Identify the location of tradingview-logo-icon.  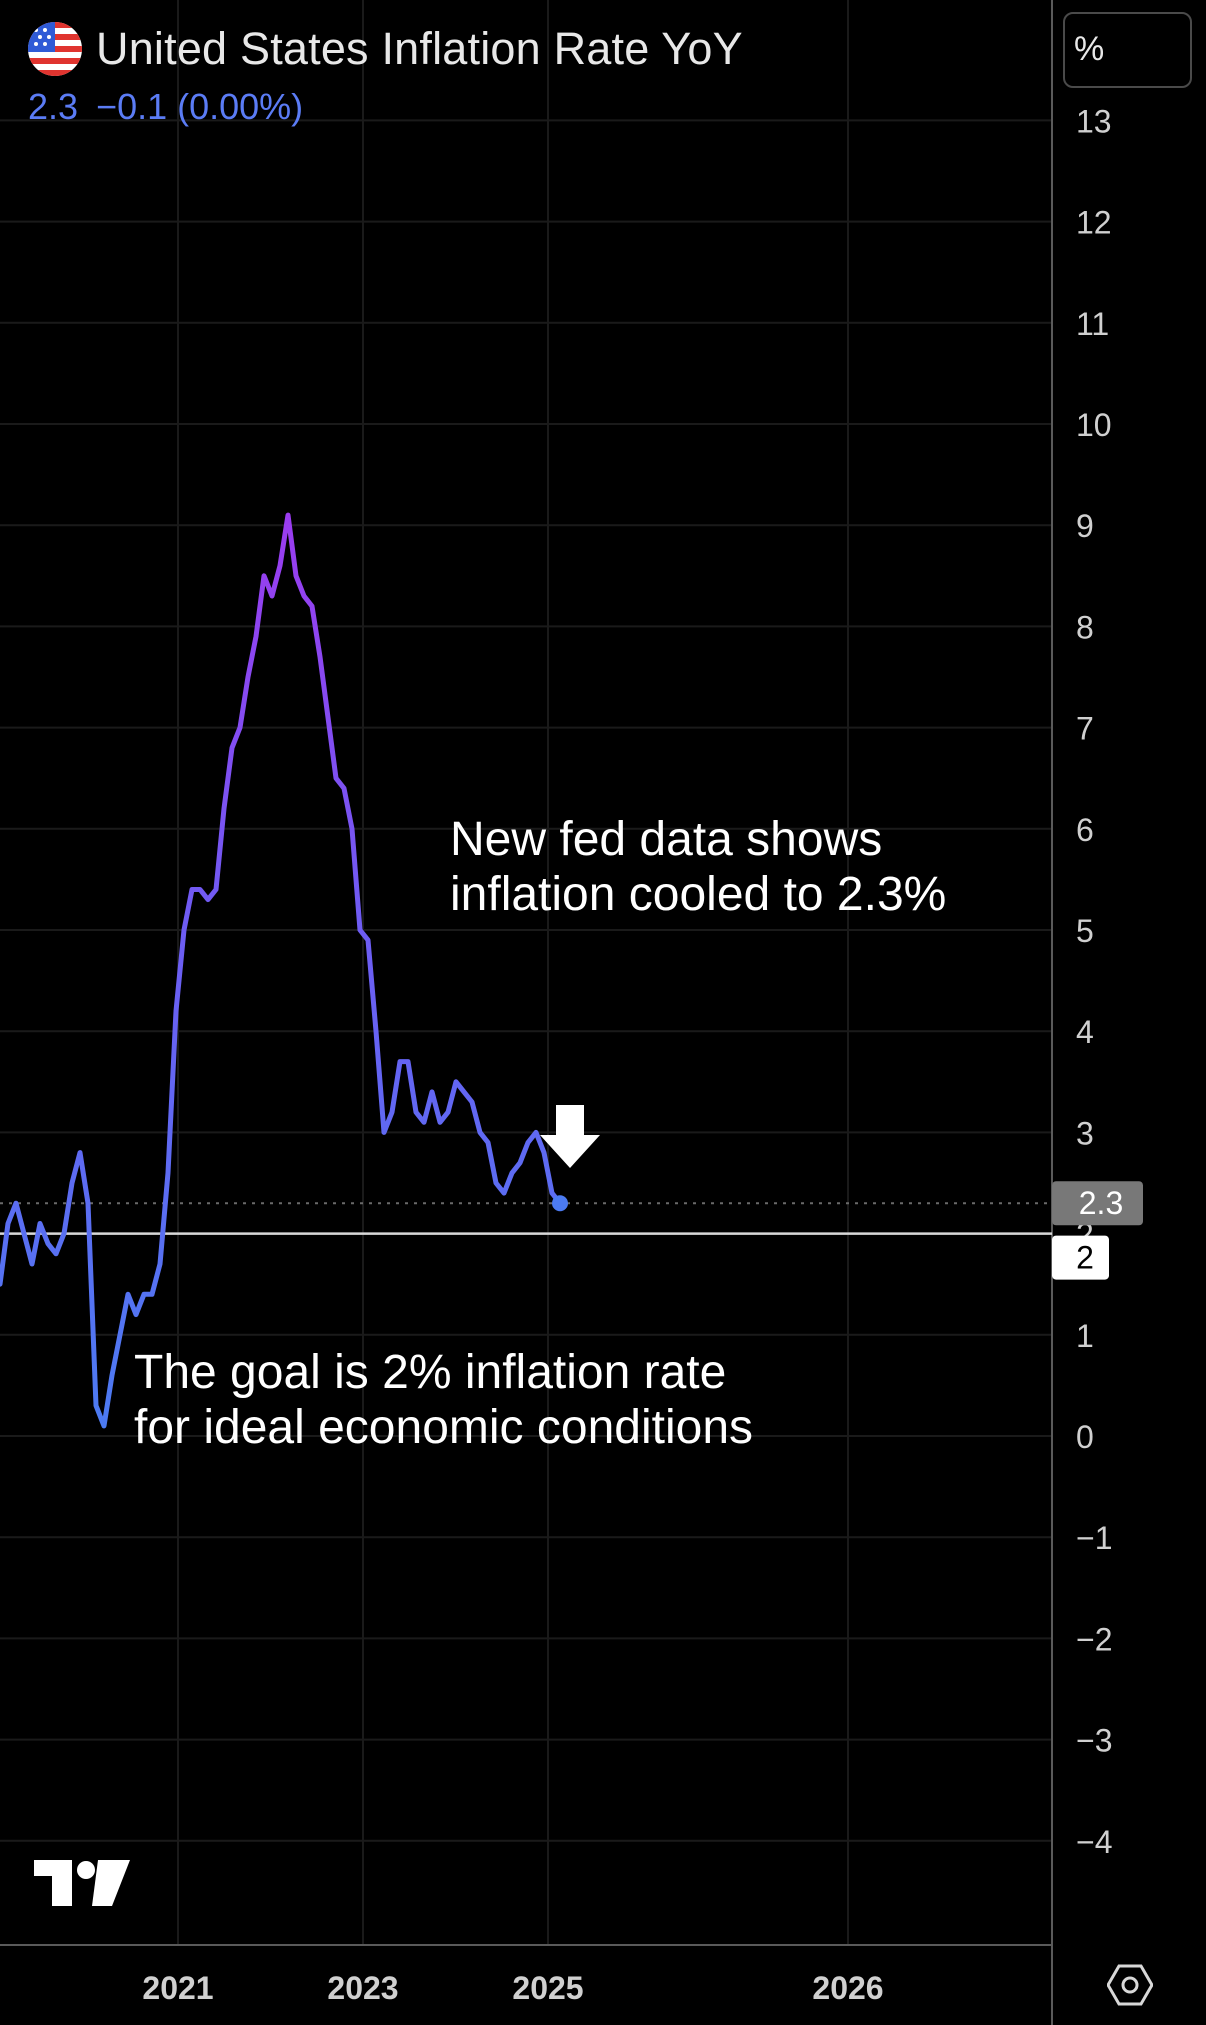
(82, 1885).